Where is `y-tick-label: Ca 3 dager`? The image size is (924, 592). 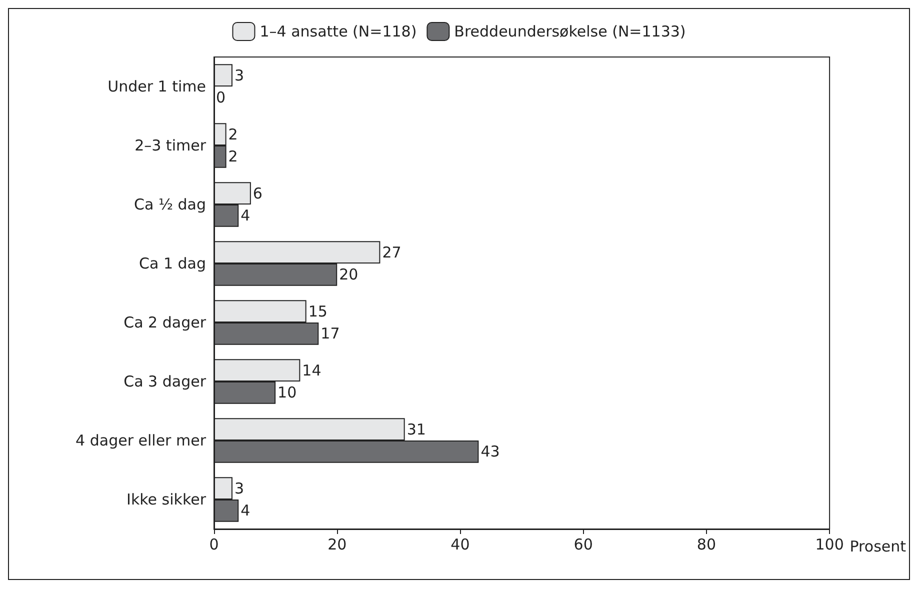 y-tick-label: Ca 3 dager is located at coordinates (165, 381).